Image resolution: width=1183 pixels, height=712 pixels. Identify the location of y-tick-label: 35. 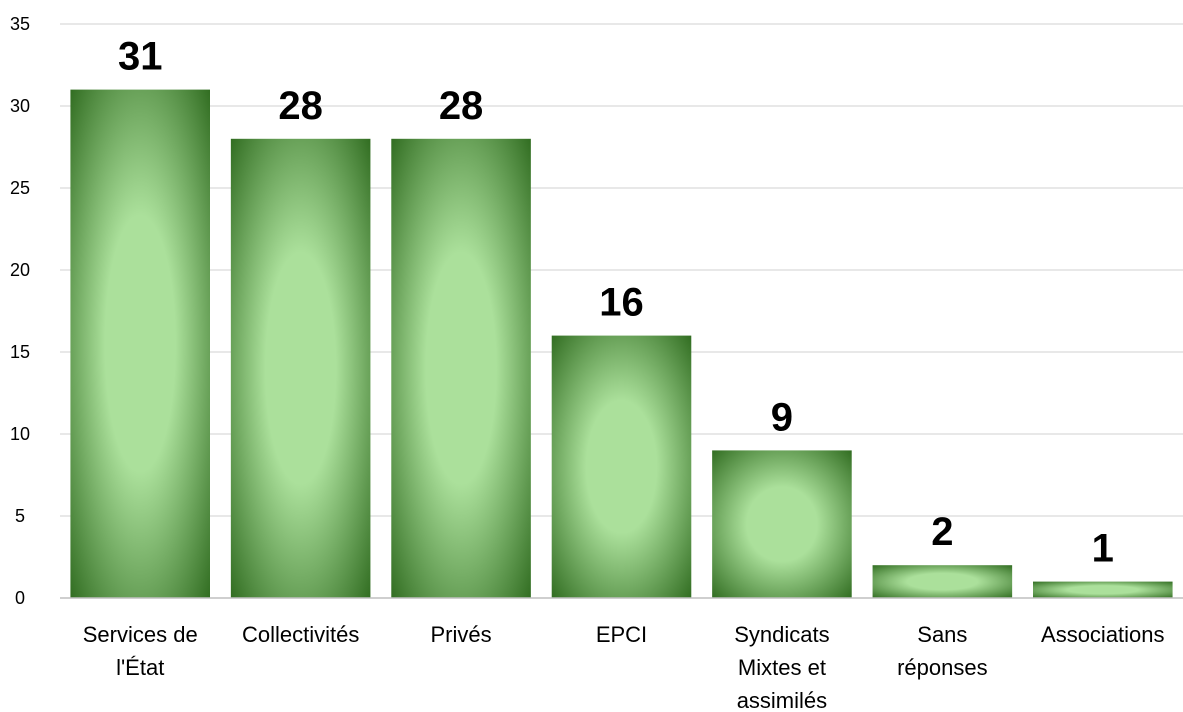
(20, 24).